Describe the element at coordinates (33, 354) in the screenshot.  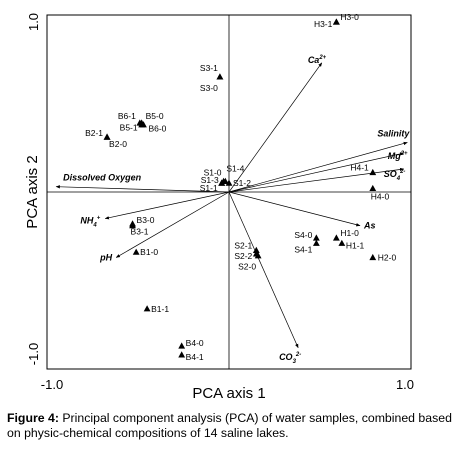
I see `y-tick-min: -1.0` at that location.